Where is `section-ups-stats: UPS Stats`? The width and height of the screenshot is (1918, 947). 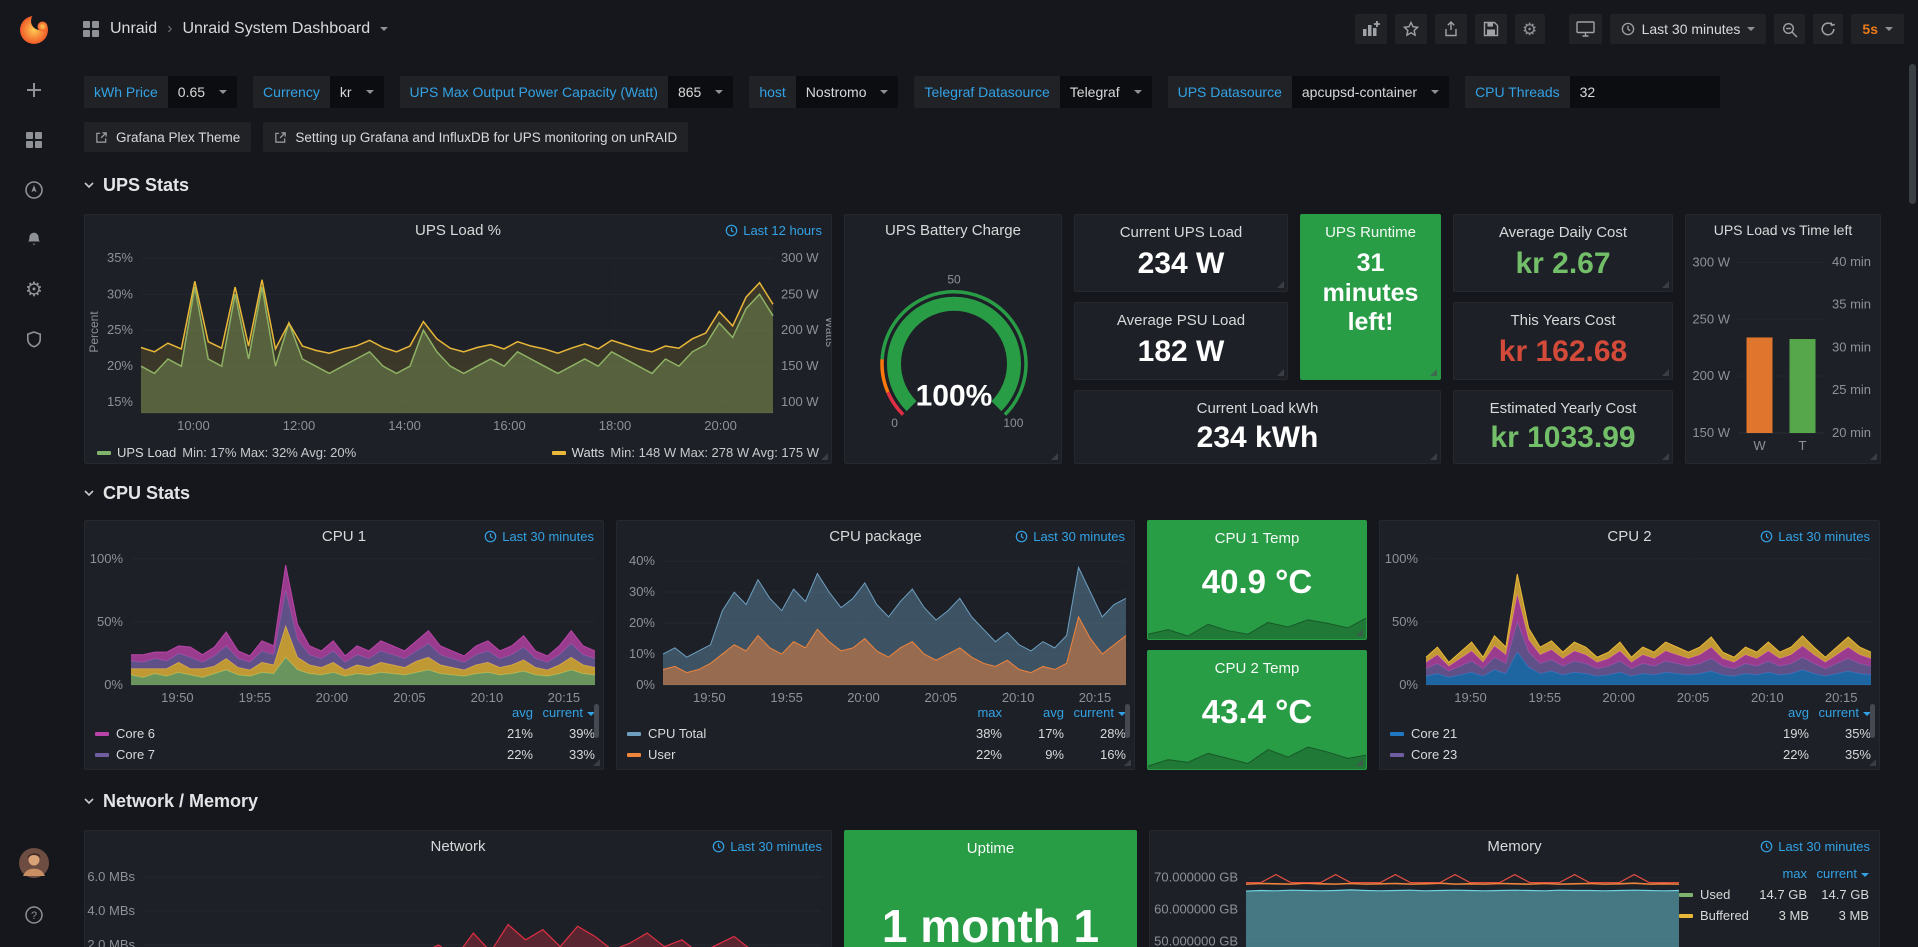 section-ups-stats: UPS Stats is located at coordinates (1000, 185).